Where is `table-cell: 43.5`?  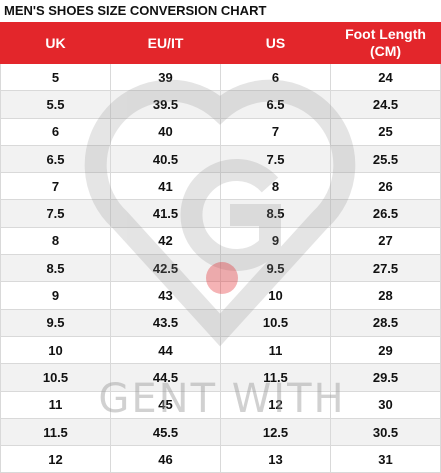
table-cell: 43.5 is located at coordinates (165, 322).